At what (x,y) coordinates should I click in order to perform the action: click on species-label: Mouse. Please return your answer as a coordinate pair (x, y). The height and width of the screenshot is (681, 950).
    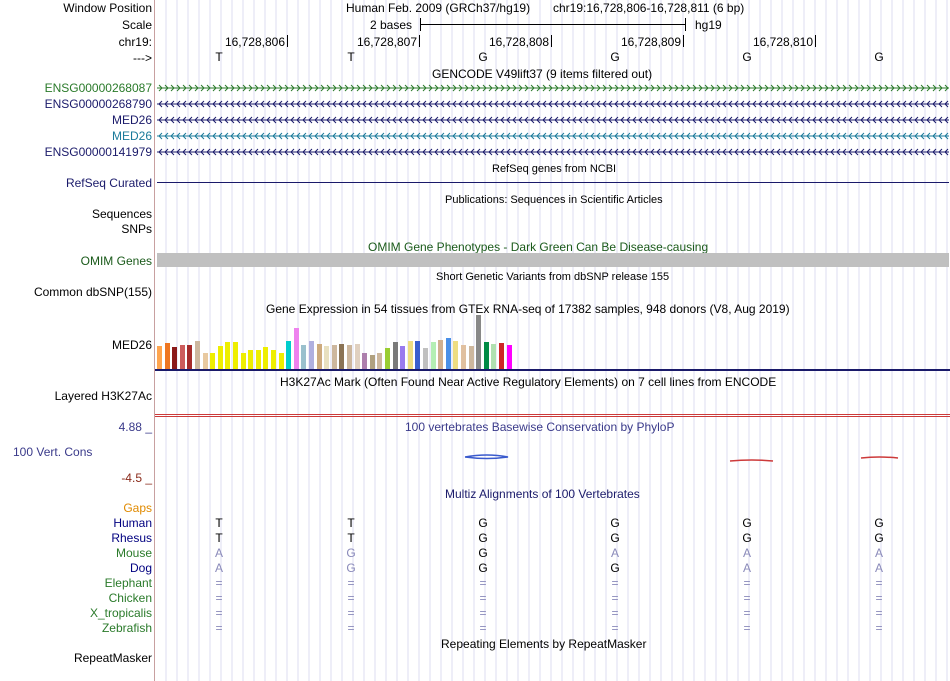
    Looking at the image, I should click on (133, 553).